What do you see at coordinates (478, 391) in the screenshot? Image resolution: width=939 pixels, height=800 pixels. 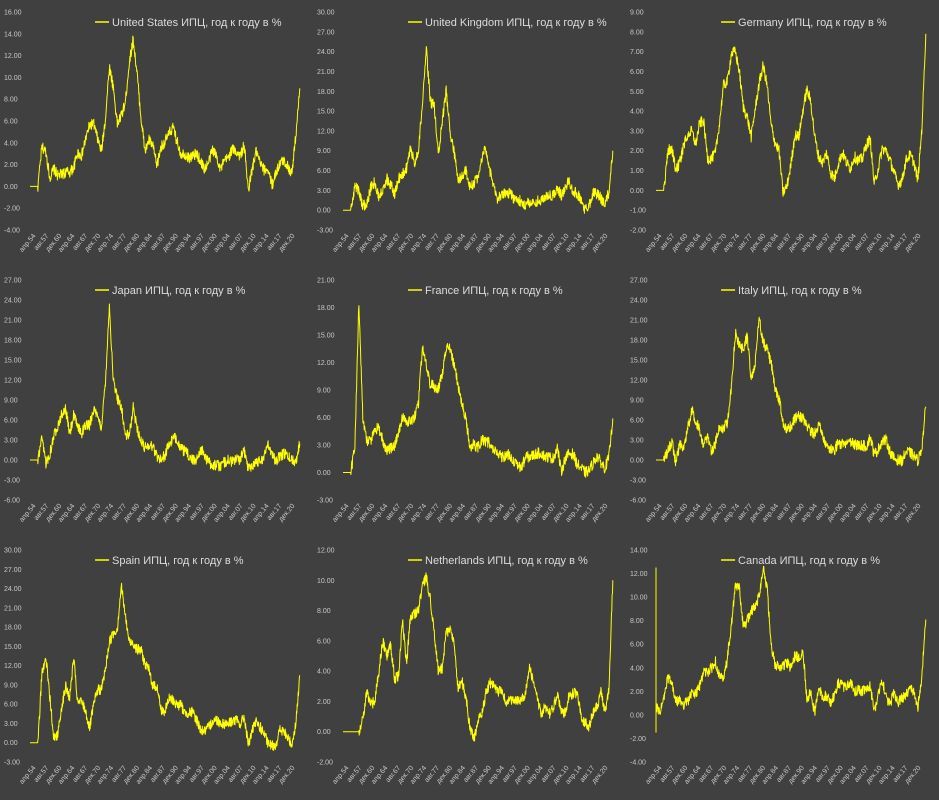 I see `series-line-france` at bounding box center [478, 391].